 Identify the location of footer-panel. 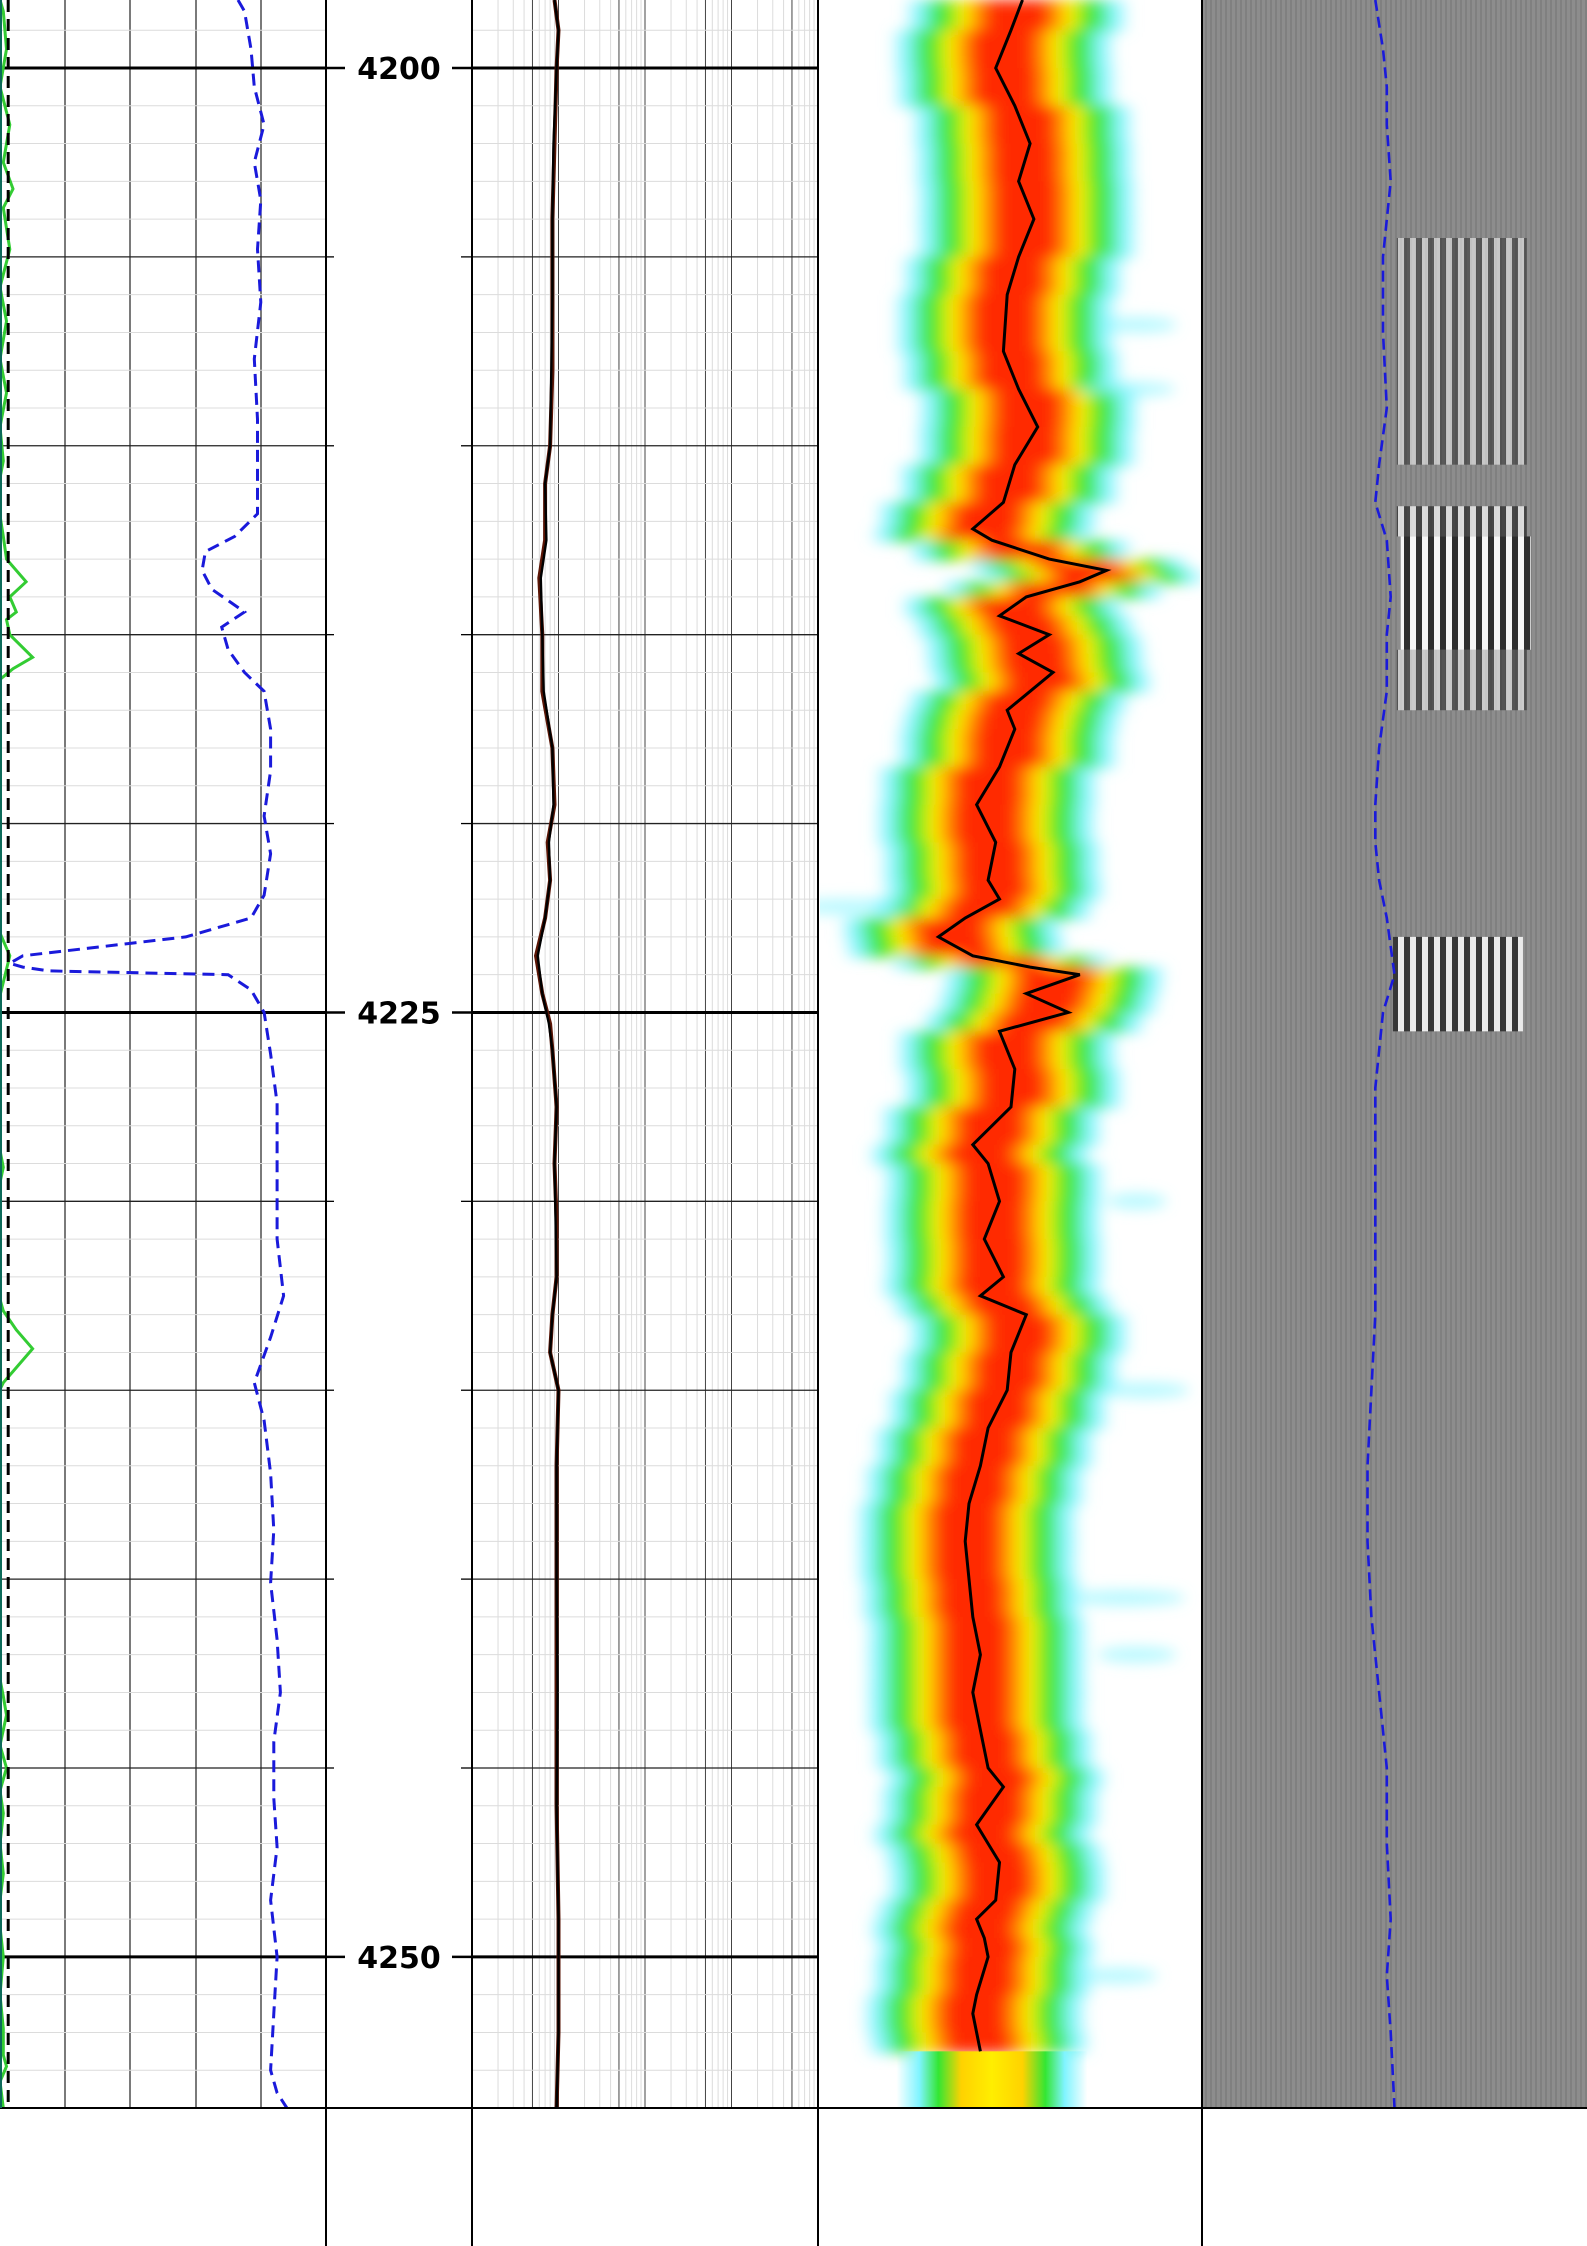
(793, 2177).